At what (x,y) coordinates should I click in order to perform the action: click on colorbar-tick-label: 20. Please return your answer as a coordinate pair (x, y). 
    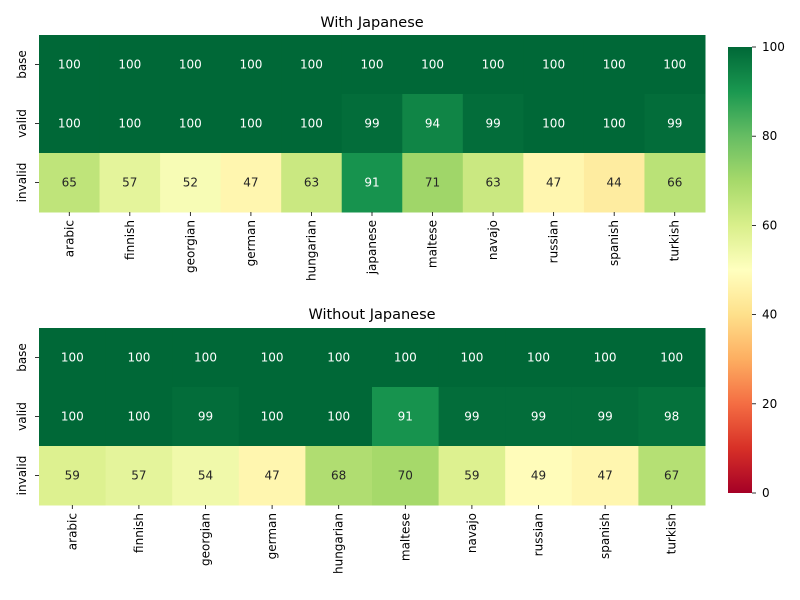
    Looking at the image, I should click on (769, 404).